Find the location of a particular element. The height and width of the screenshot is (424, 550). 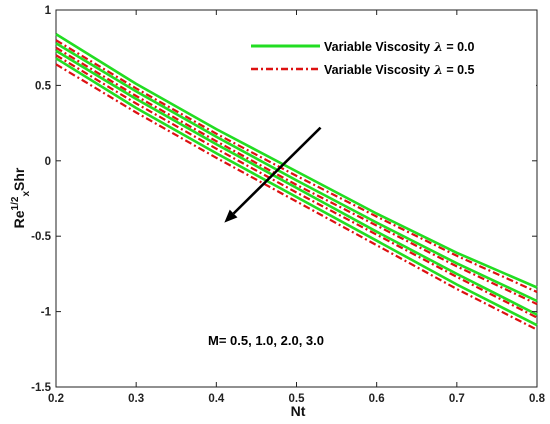

x-tick-label: 0.8 is located at coordinates (537, 399).